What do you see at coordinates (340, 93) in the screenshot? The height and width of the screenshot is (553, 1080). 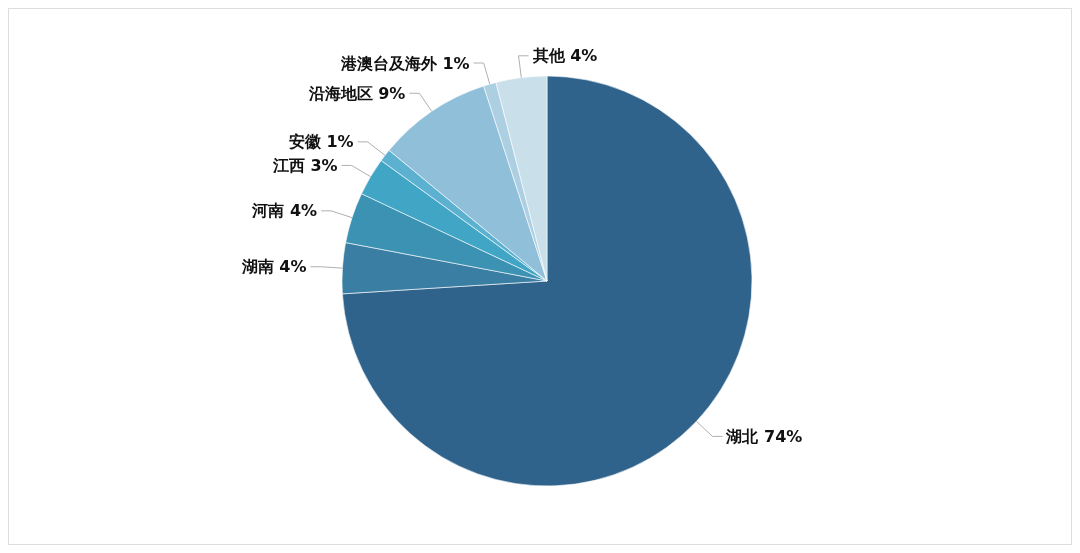 I see `slice-label: 沿海地区` at bounding box center [340, 93].